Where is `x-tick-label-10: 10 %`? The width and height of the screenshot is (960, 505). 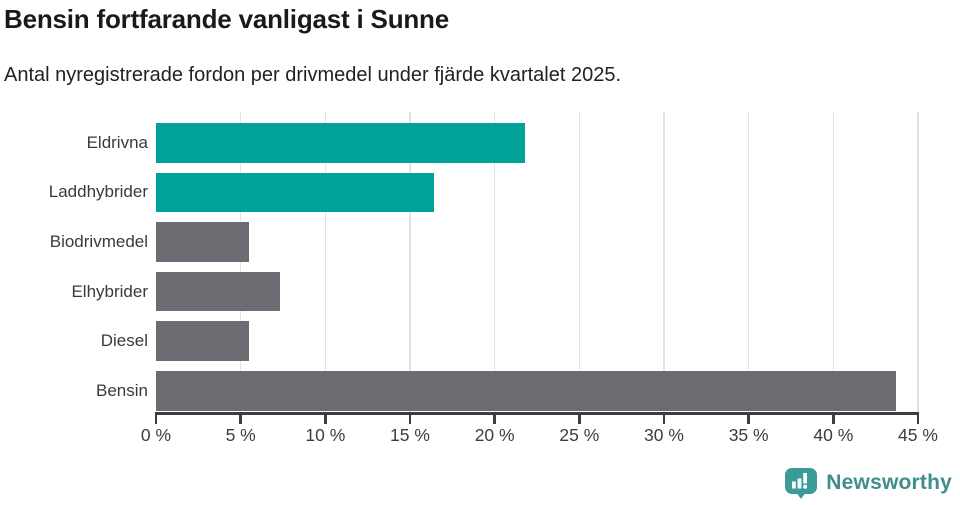 x-tick-label-10: 10 % is located at coordinates (325, 435).